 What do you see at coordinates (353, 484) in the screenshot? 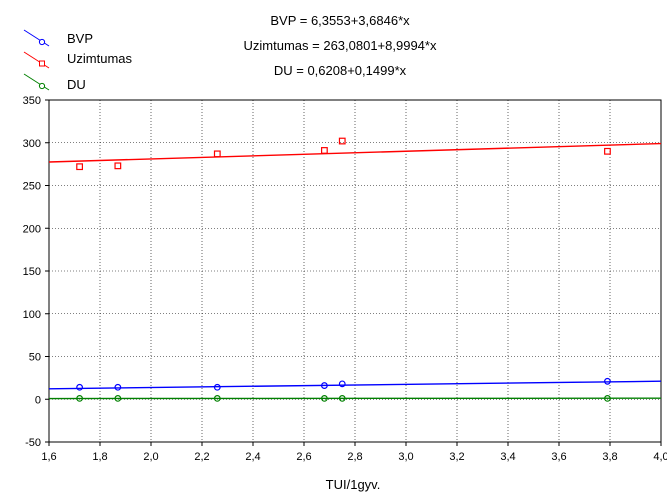
I see `x-axis-label: TUI/1gyv.` at bounding box center [353, 484].